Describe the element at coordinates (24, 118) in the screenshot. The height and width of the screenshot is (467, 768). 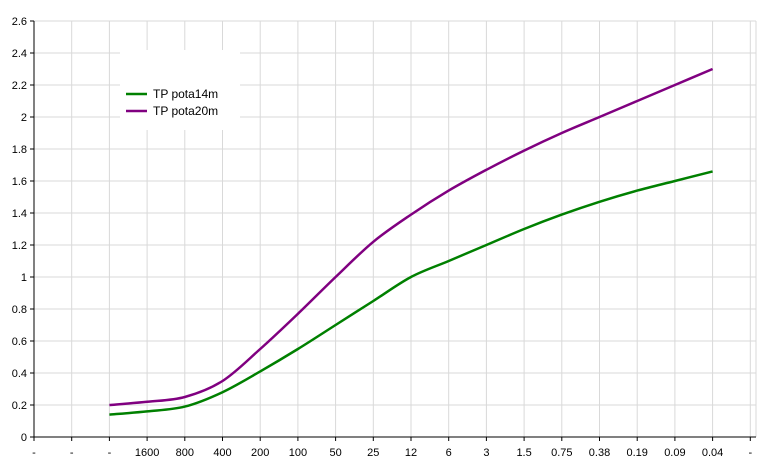
I see `y-tick-label: 2` at that location.